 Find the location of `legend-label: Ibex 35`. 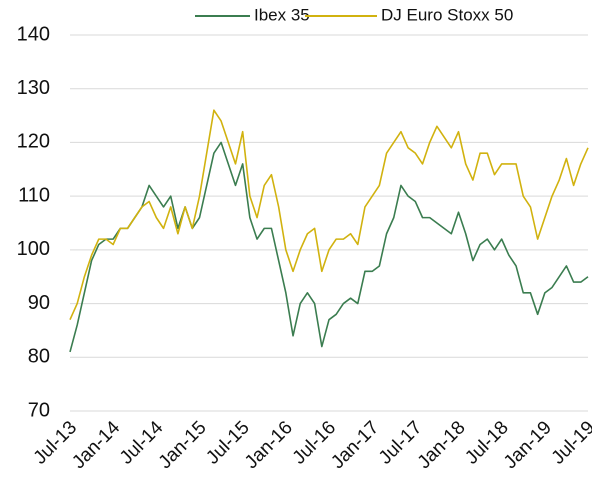

legend-label: Ibex 35 is located at coordinates (282, 14).